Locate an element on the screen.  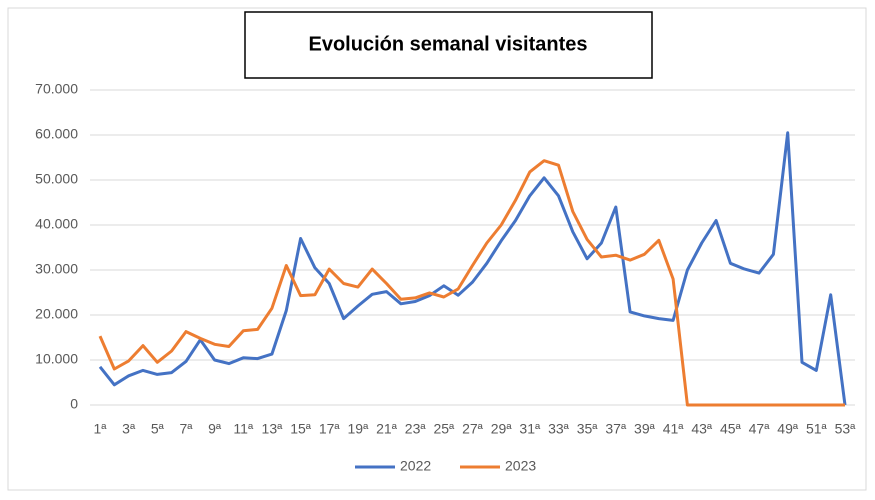
chart-title: Evolución semanal visitantes is located at coordinates (448, 44).